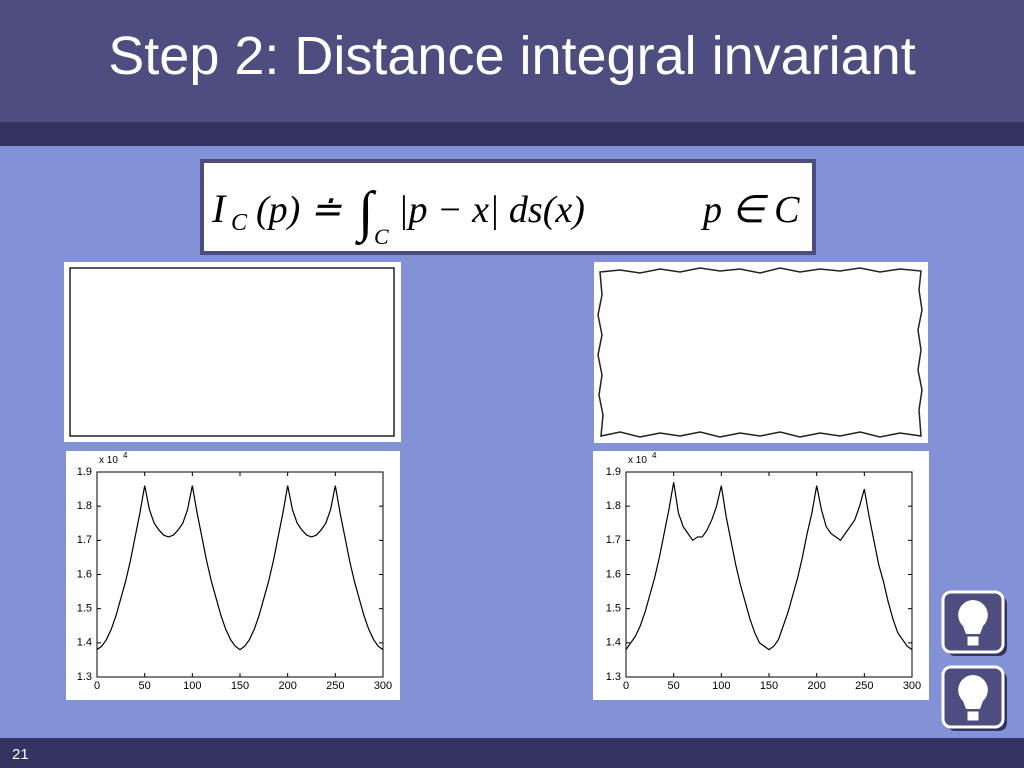 The image size is (1024, 768). Describe the element at coordinates (511, 56) in the screenshot. I see `slide-title: Step 2: Distance integral invariant` at that location.